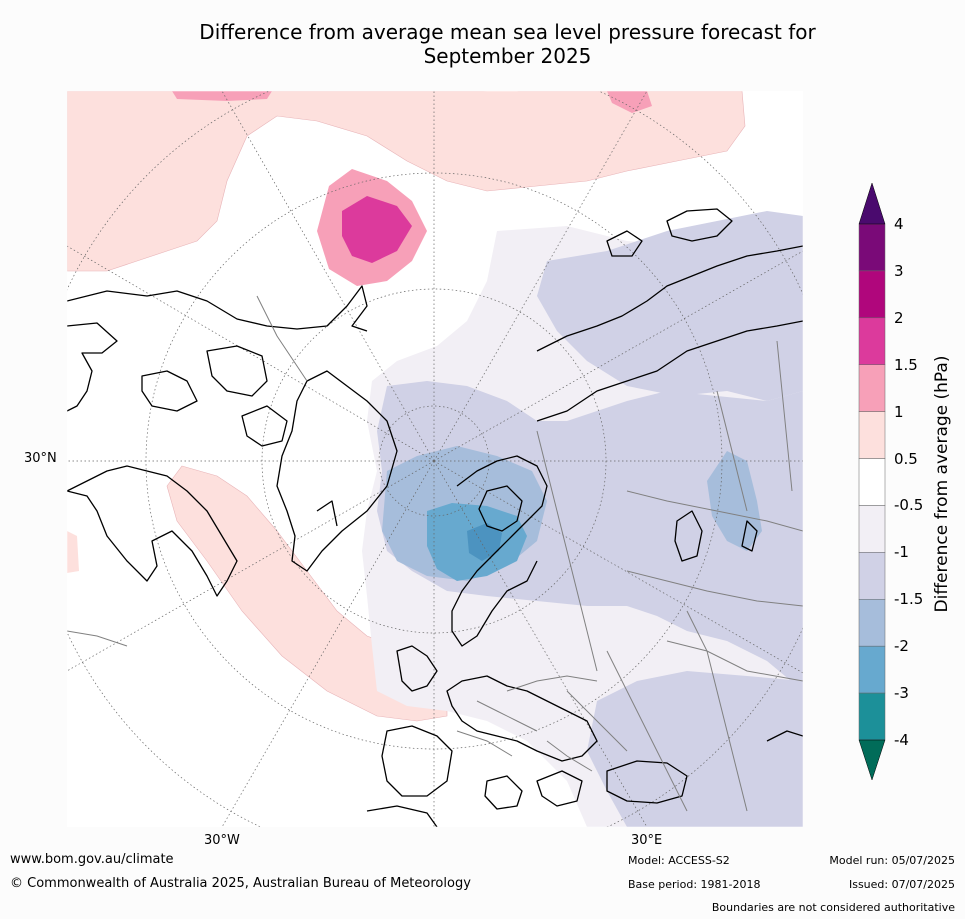 This screenshot has width=965, height=919. Describe the element at coordinates (679, 860) in the screenshot. I see `model-name: Model: ACCESS-S2` at that location.